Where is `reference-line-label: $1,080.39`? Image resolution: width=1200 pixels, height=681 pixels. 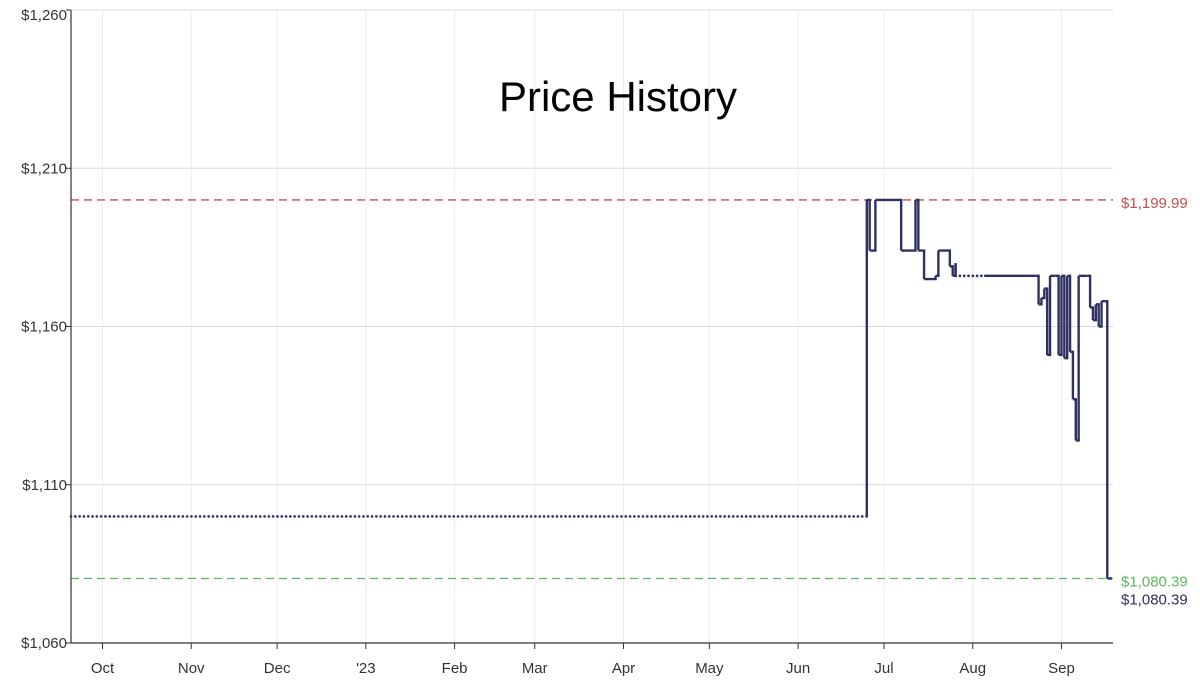 reference-line-label: $1,080.39 is located at coordinates (1154, 581).